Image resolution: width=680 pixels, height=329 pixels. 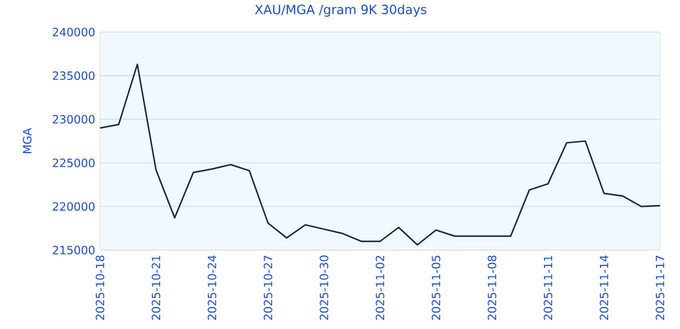 What do you see at coordinates (73, 206) in the screenshot?
I see `y-tick-label: 220000` at bounding box center [73, 206].